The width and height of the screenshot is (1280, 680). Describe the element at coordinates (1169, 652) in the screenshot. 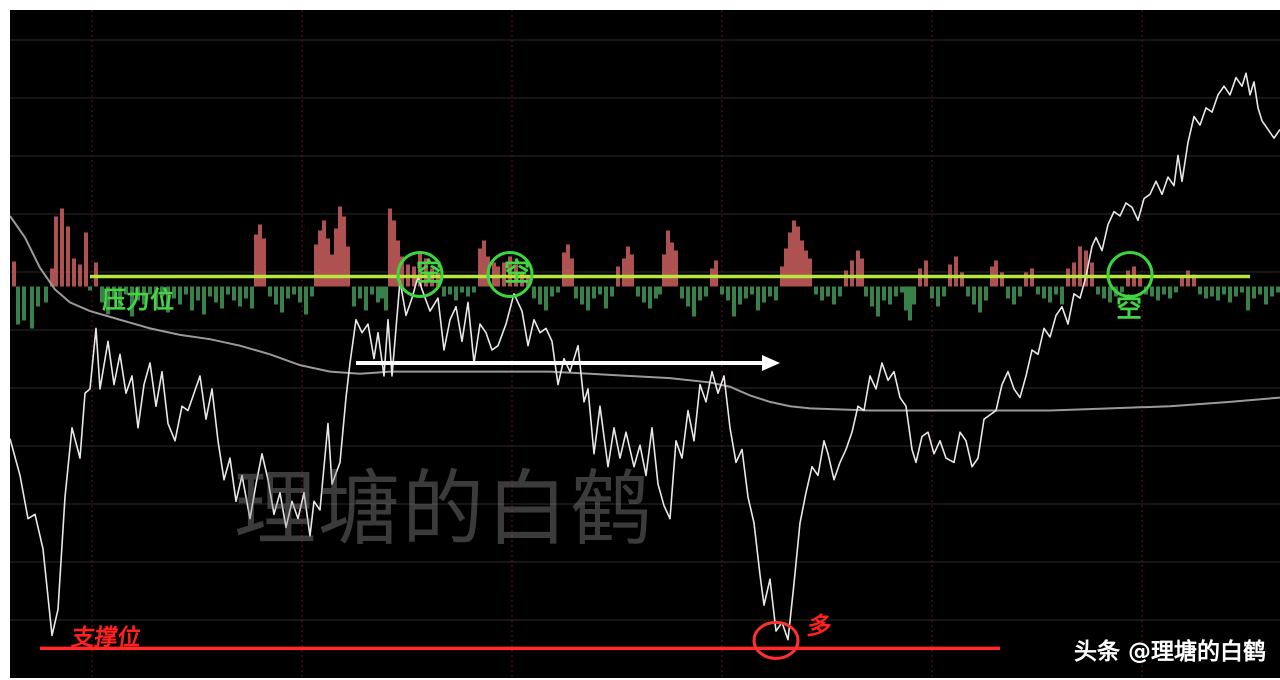

I see `source-credit: 头条 @理塘的白鹤` at that location.